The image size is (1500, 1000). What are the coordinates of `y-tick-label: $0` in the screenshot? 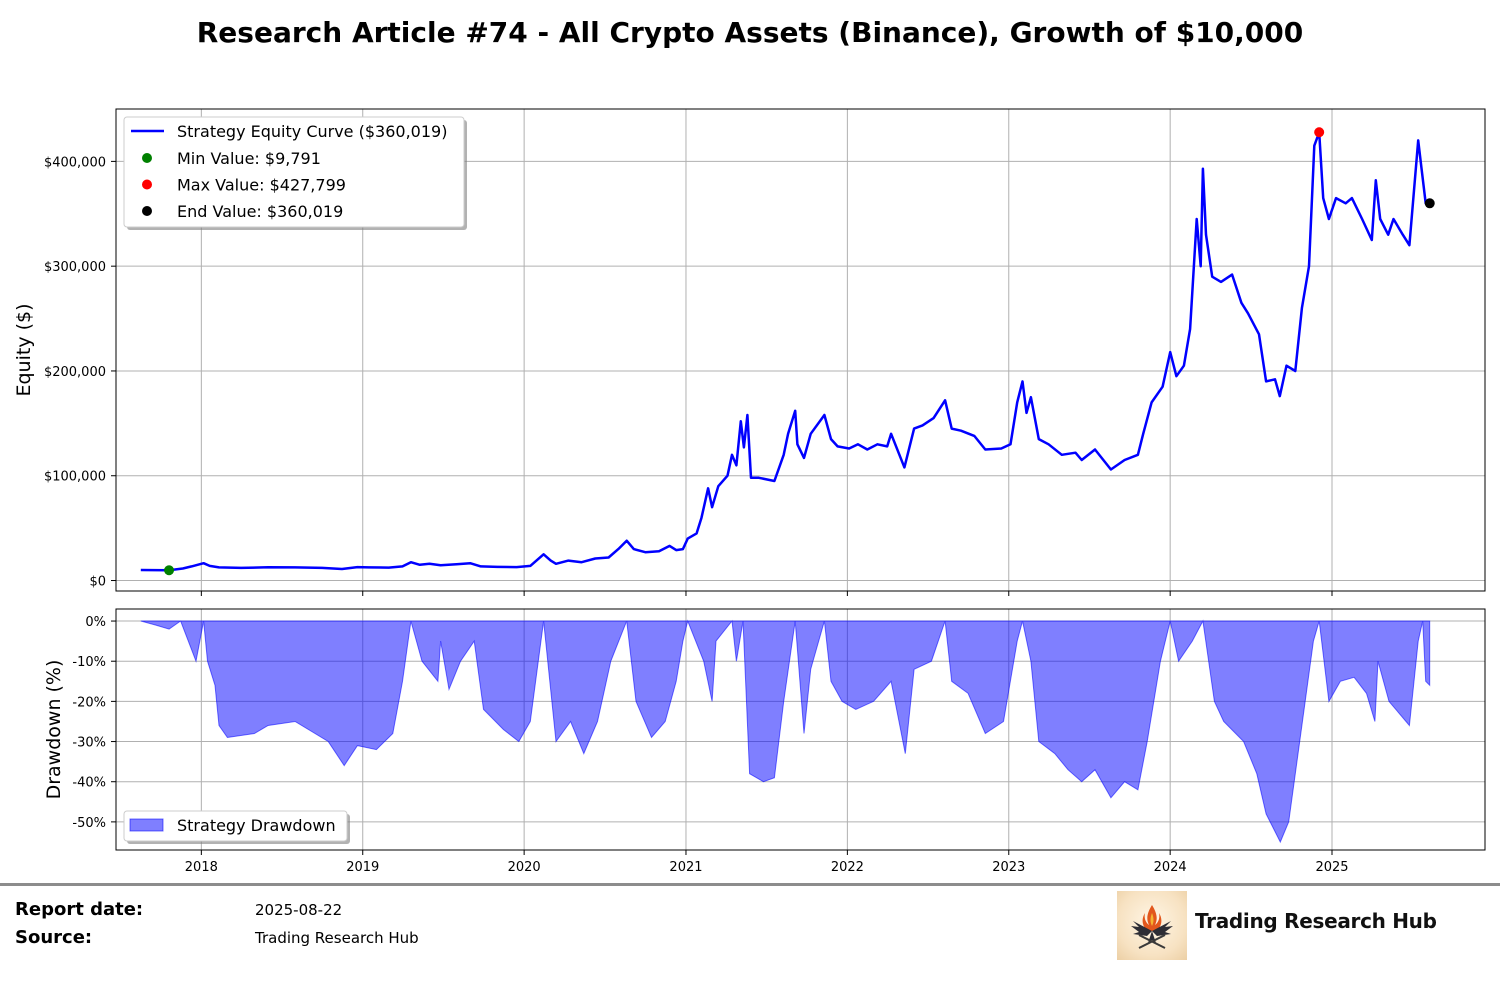 It's located at (97, 582).